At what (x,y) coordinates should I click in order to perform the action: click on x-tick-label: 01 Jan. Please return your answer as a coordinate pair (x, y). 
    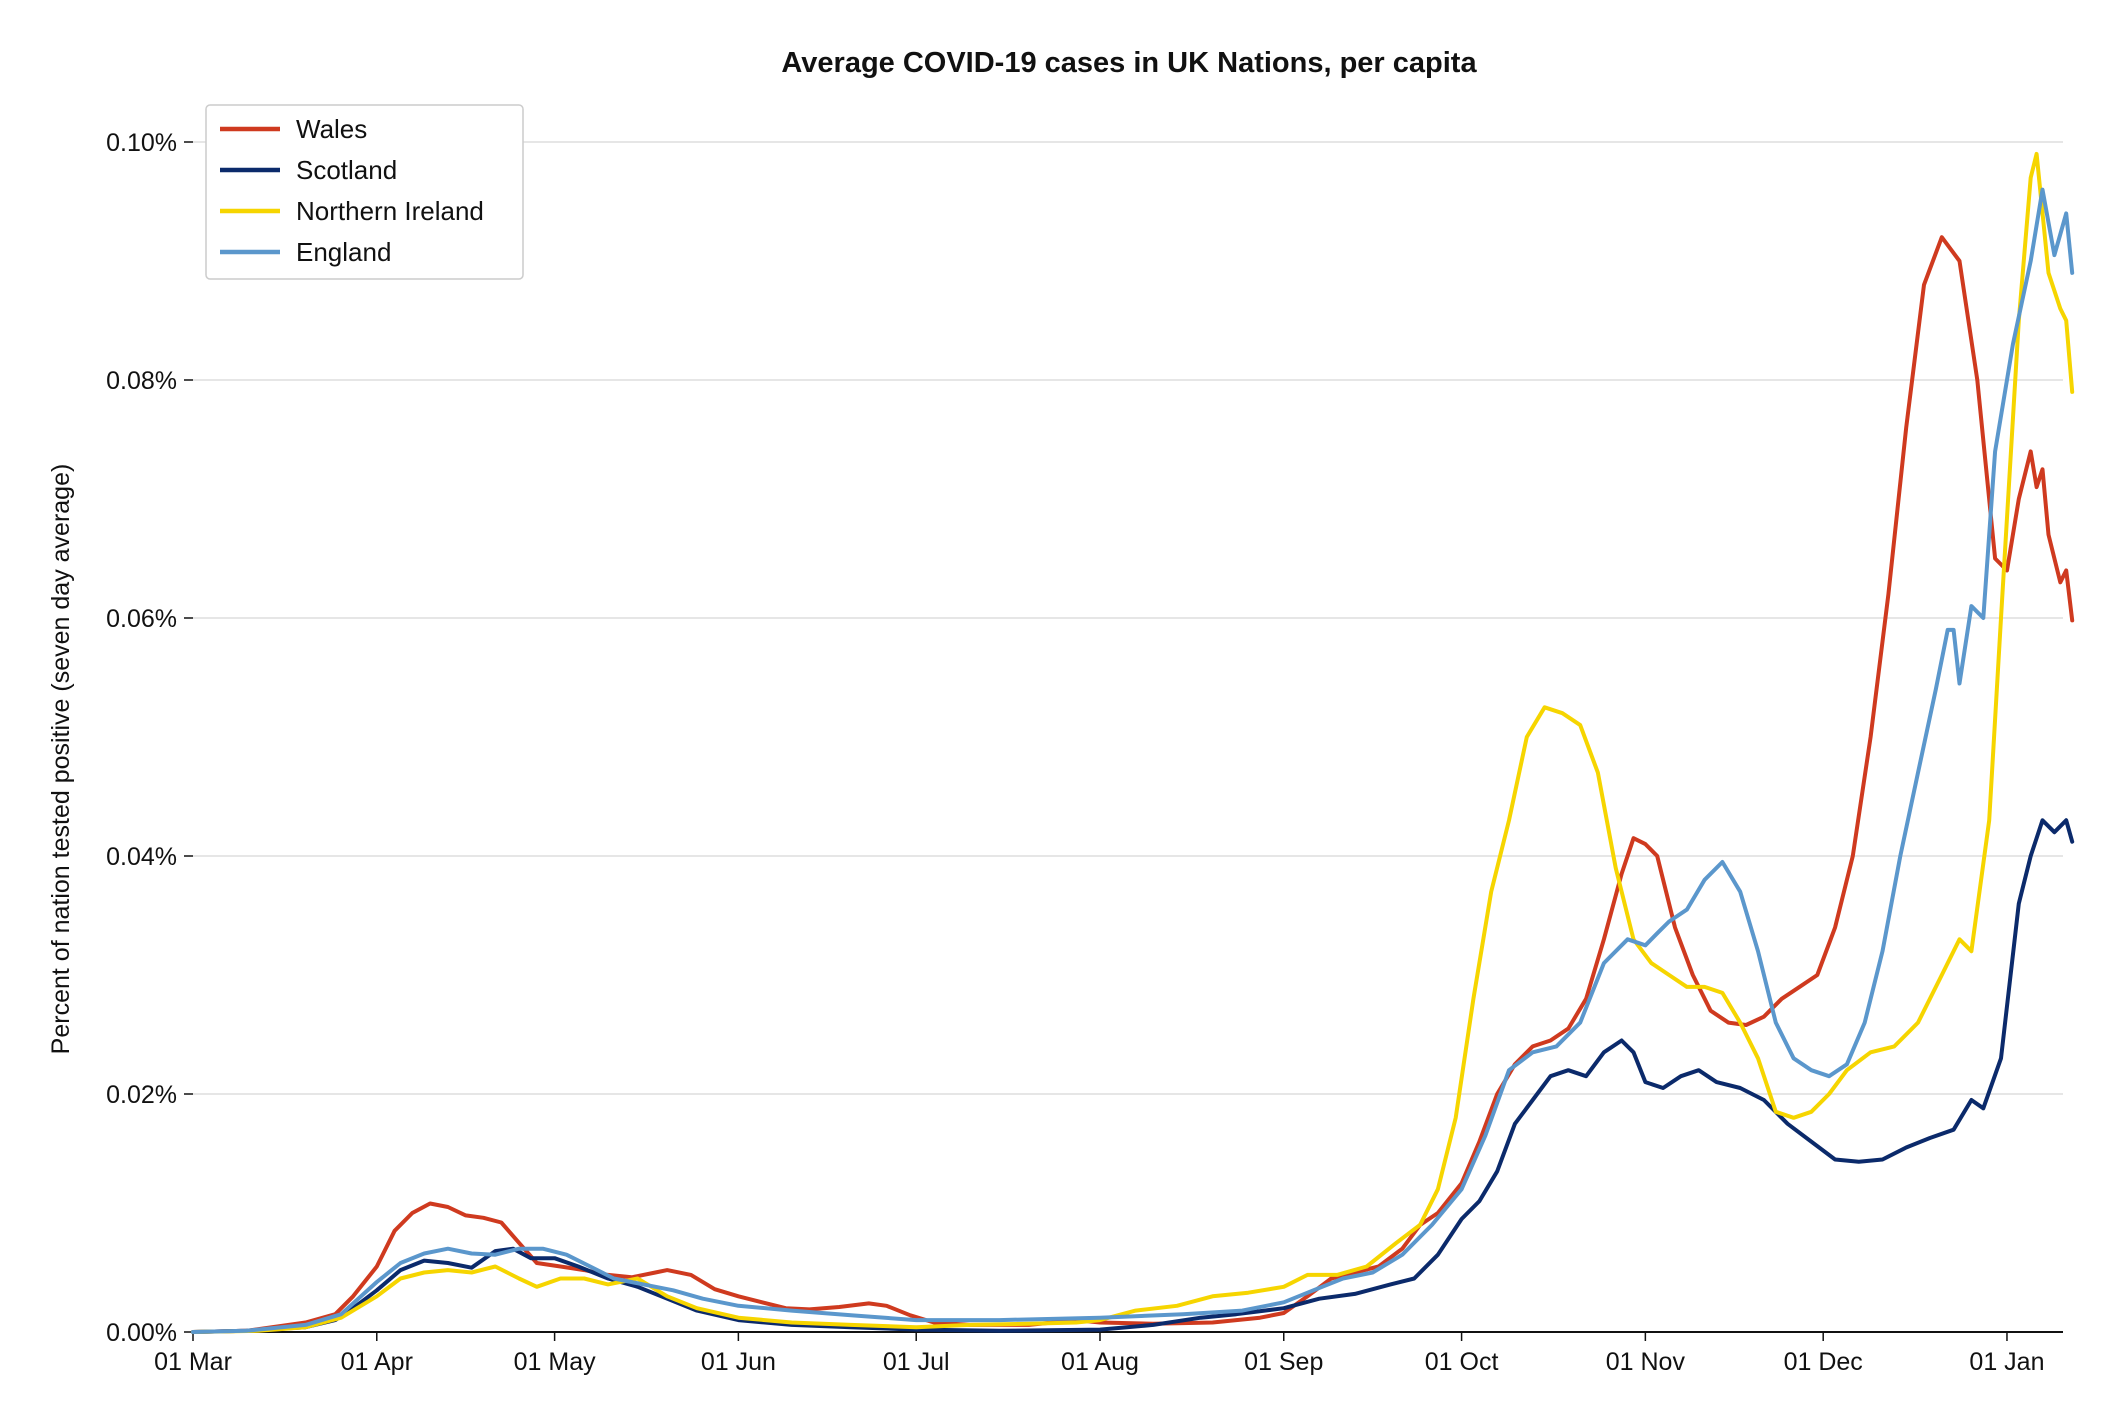
    Looking at the image, I should click on (2006, 1362).